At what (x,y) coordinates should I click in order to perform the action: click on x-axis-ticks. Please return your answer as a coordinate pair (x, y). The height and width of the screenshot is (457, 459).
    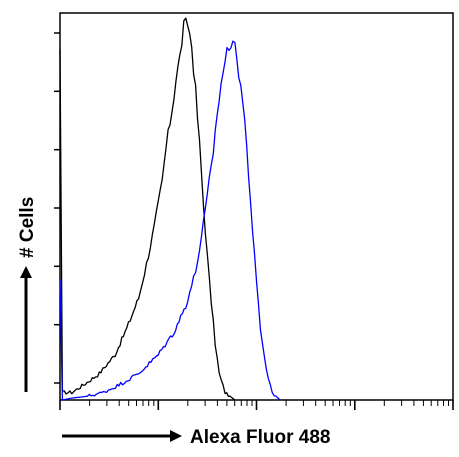
    Looking at the image, I should click on (256, 405).